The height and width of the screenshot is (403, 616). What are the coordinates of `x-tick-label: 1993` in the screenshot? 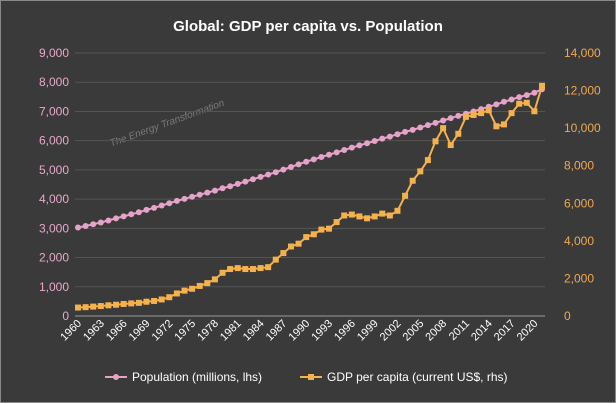 It's located at (322, 331).